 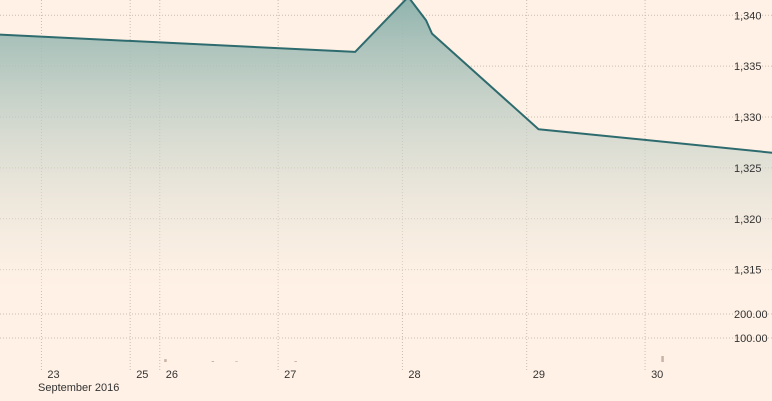 What do you see at coordinates (78, 388) in the screenshot?
I see `x-axis-month-label: September 2016` at bounding box center [78, 388].